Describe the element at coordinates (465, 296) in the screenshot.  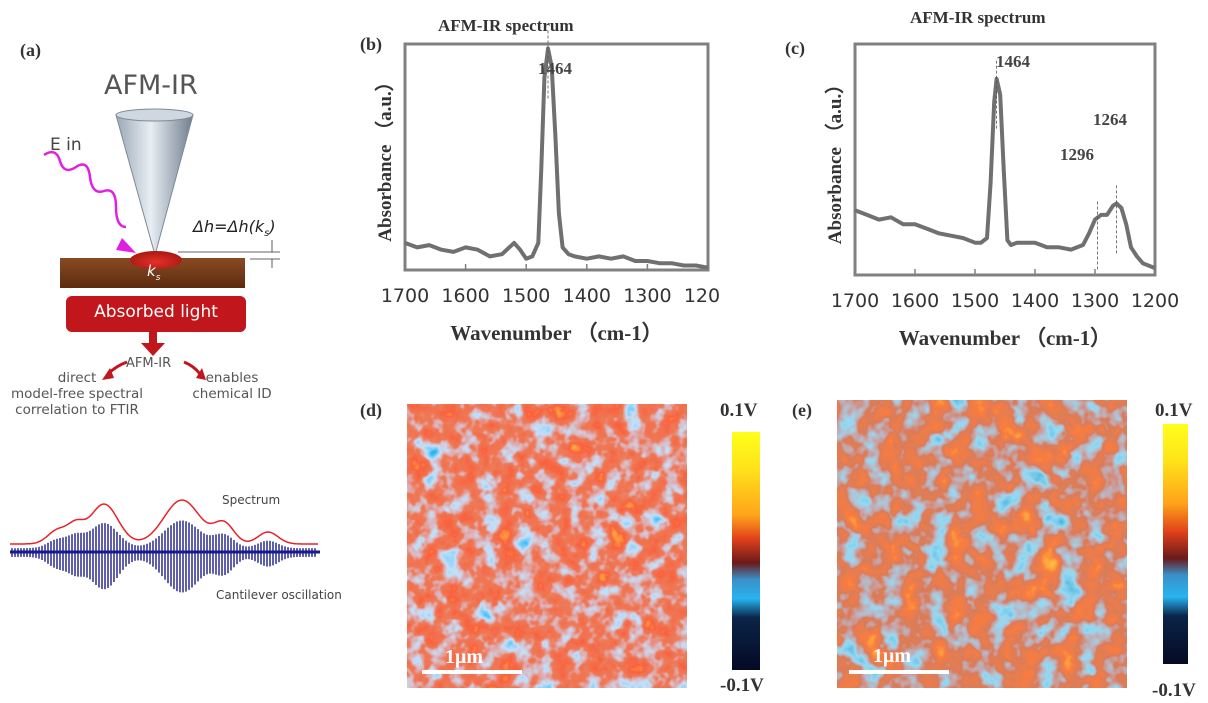
I see `chart-b-x-tick-label: 1600` at that location.